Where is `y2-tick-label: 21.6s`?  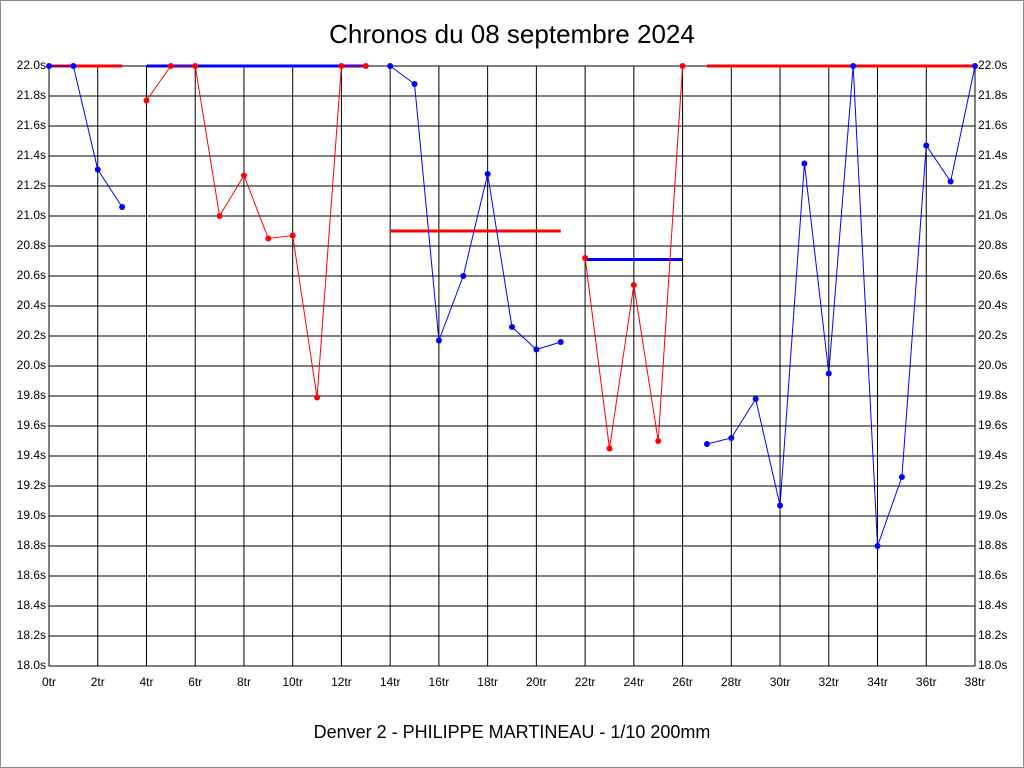 y2-tick-label: 21.6s is located at coordinates (992, 125).